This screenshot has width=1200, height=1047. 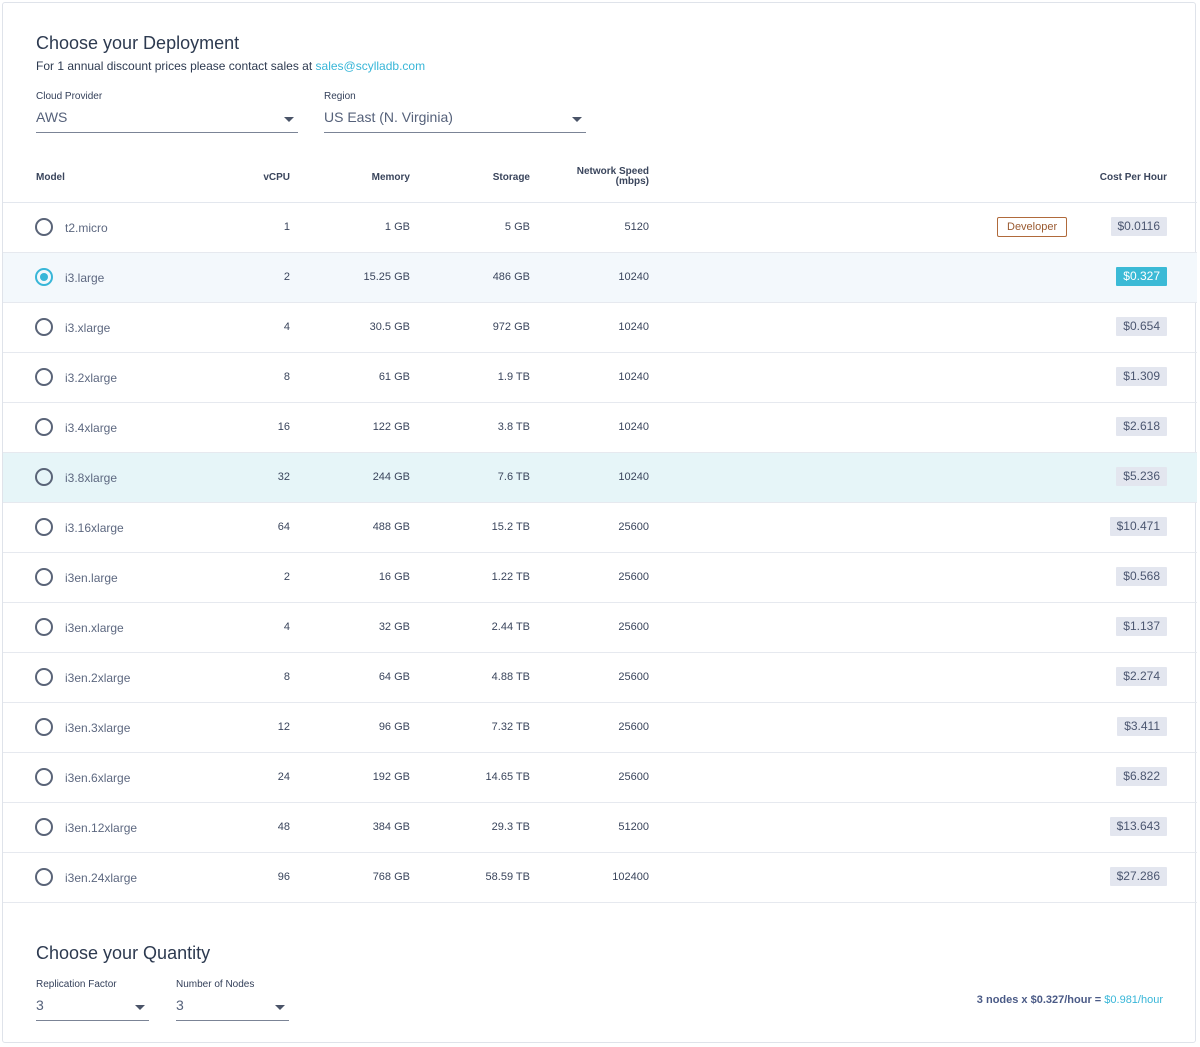 I want to click on model-name: i3en.12xlarge, so click(x=101, y=828).